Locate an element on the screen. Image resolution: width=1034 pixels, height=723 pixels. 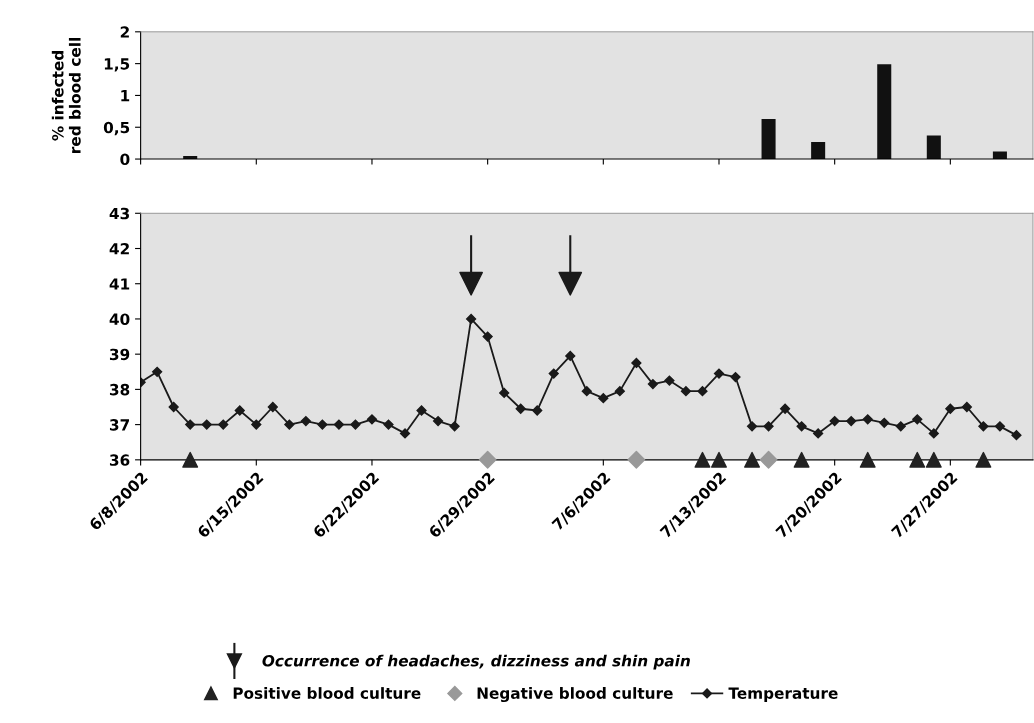
legend-label: Positive blood culture is located at coordinates (327, 693).